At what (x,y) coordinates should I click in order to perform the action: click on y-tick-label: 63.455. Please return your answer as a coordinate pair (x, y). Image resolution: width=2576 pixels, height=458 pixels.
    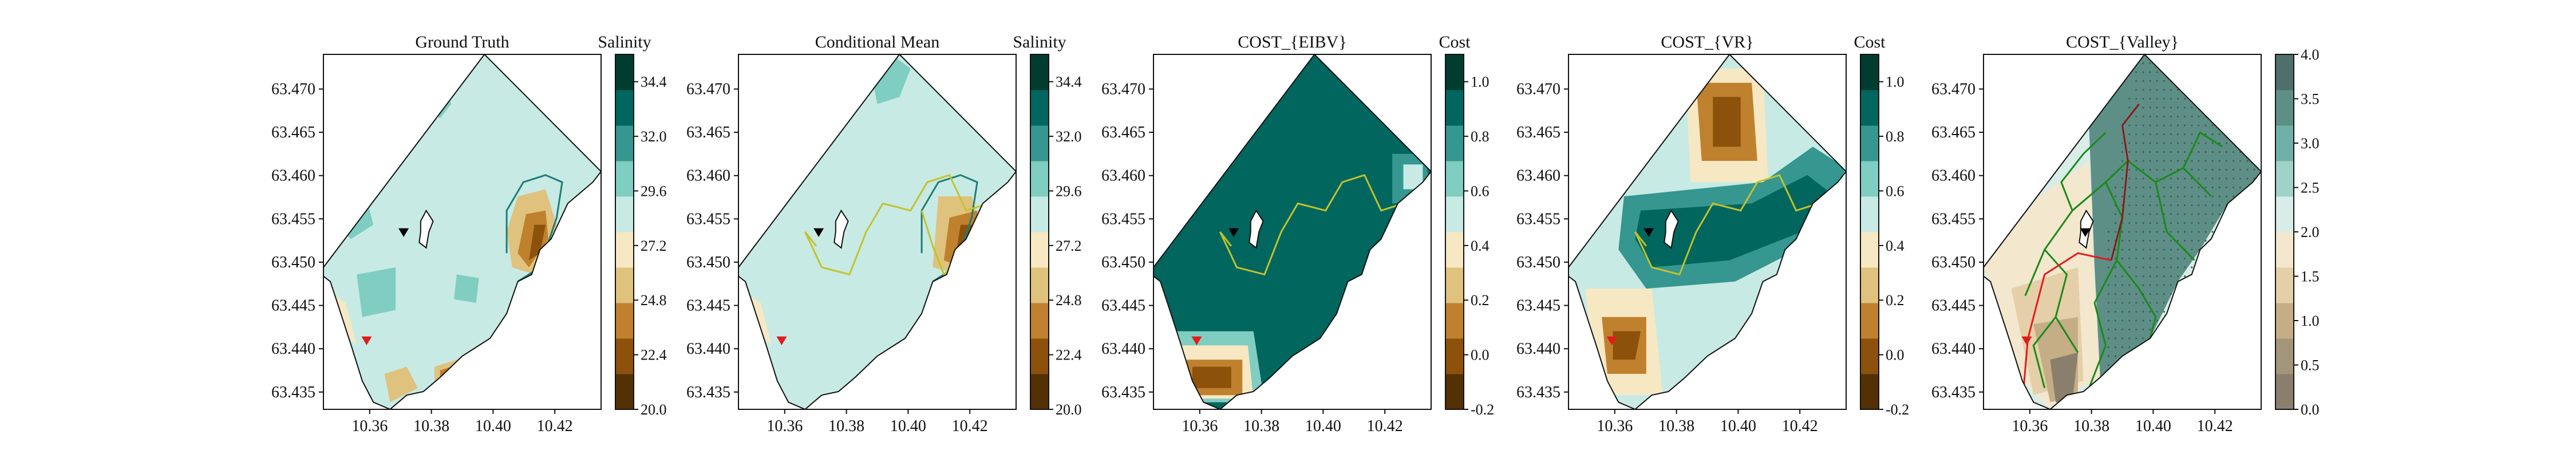
    Looking at the image, I should click on (1953, 219).